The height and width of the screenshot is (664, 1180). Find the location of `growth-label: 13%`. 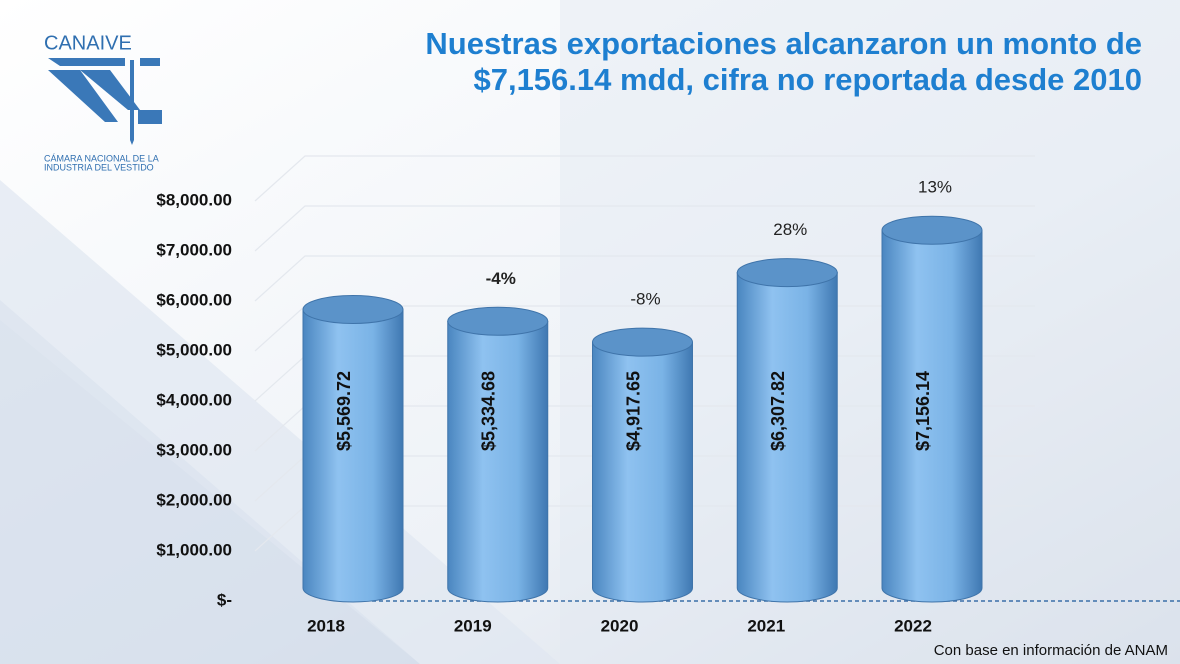

growth-label: 13% is located at coordinates (935, 187).